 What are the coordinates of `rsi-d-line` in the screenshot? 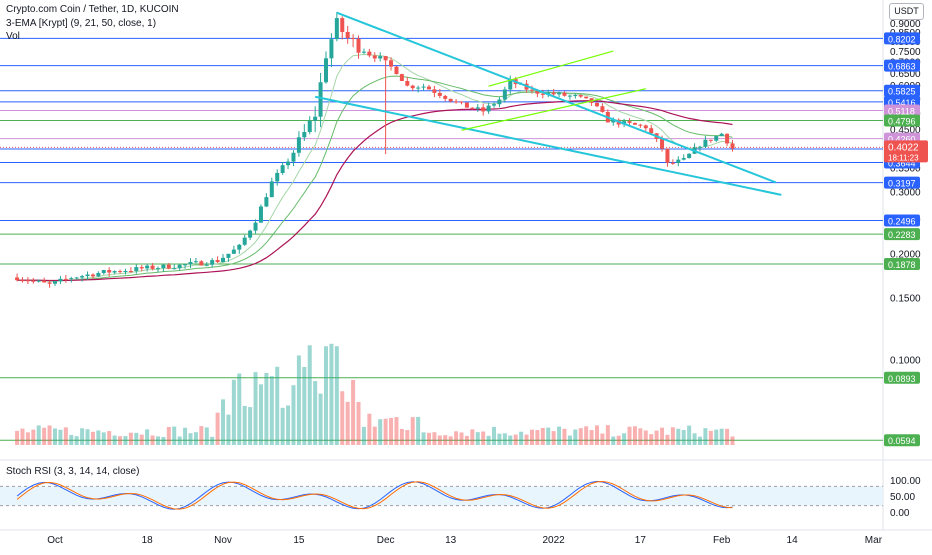 It's located at (374, 495).